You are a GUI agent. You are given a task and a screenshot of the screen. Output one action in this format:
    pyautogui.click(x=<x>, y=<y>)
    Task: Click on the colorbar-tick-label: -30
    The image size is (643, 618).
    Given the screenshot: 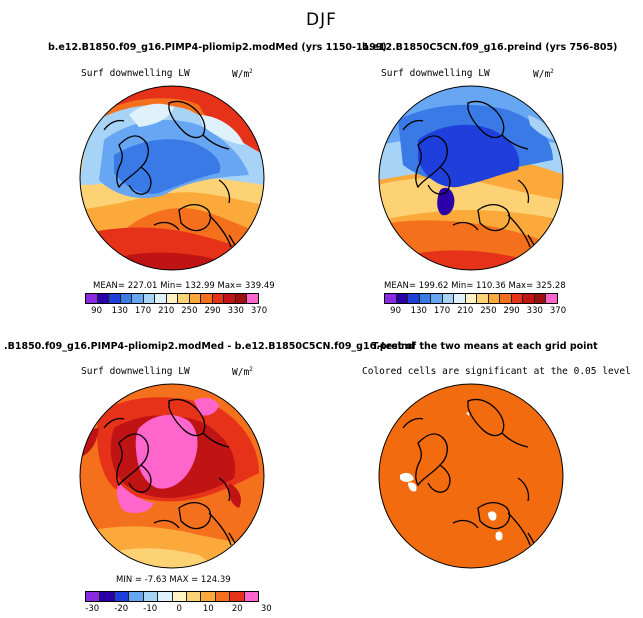 What is the action you would take?
    pyautogui.click(x=92, y=609)
    